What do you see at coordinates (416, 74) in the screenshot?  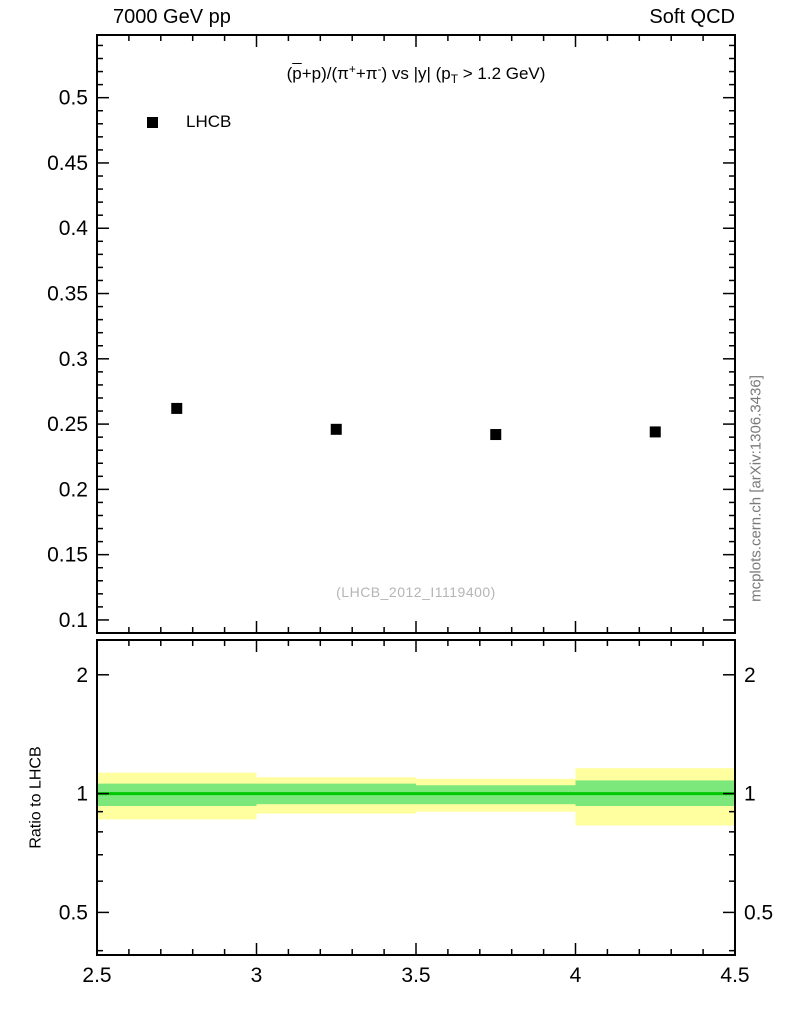 I see `plot-title: (p+p)/(π++π-) vs |y| (pT > 1.2 GeV)` at bounding box center [416, 74].